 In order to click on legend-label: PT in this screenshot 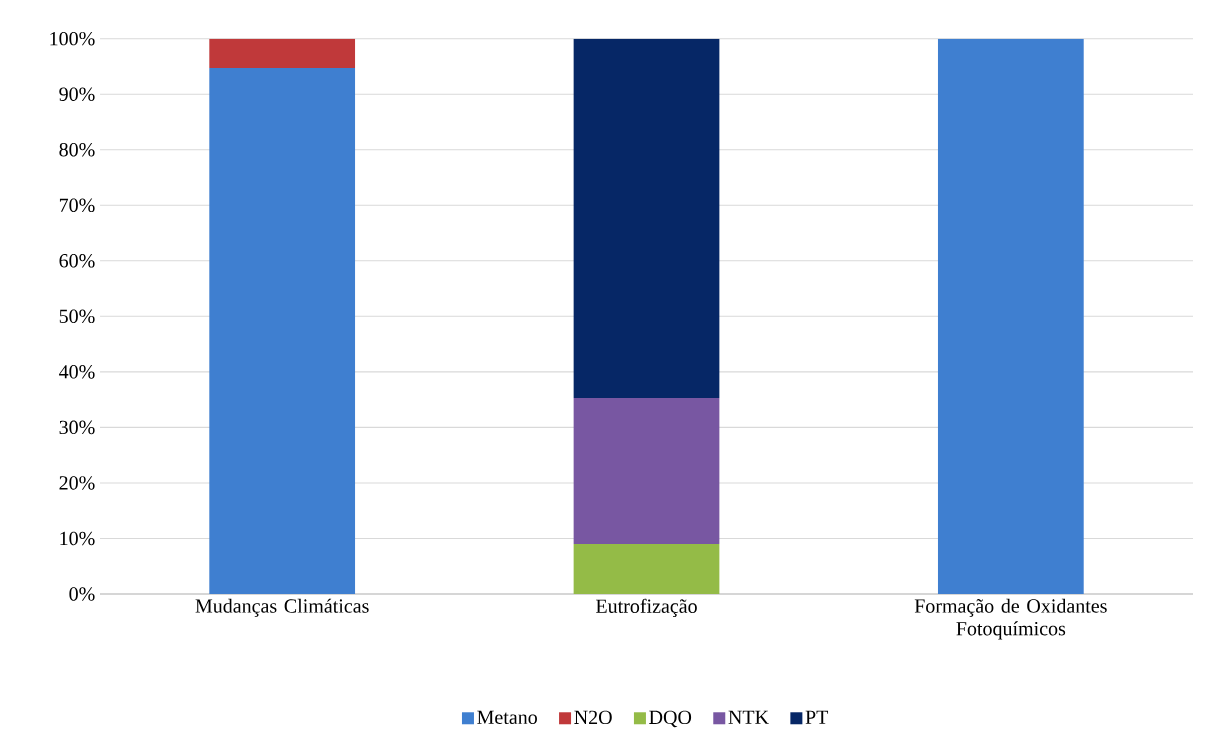, I will do `click(817, 717)`.